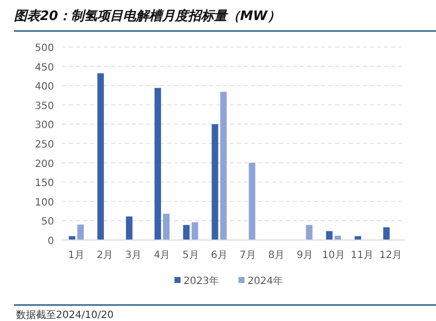 The width and height of the screenshot is (436, 321). Describe the element at coordinates (162, 255) in the screenshot. I see `x-tick-label: 4月` at that location.